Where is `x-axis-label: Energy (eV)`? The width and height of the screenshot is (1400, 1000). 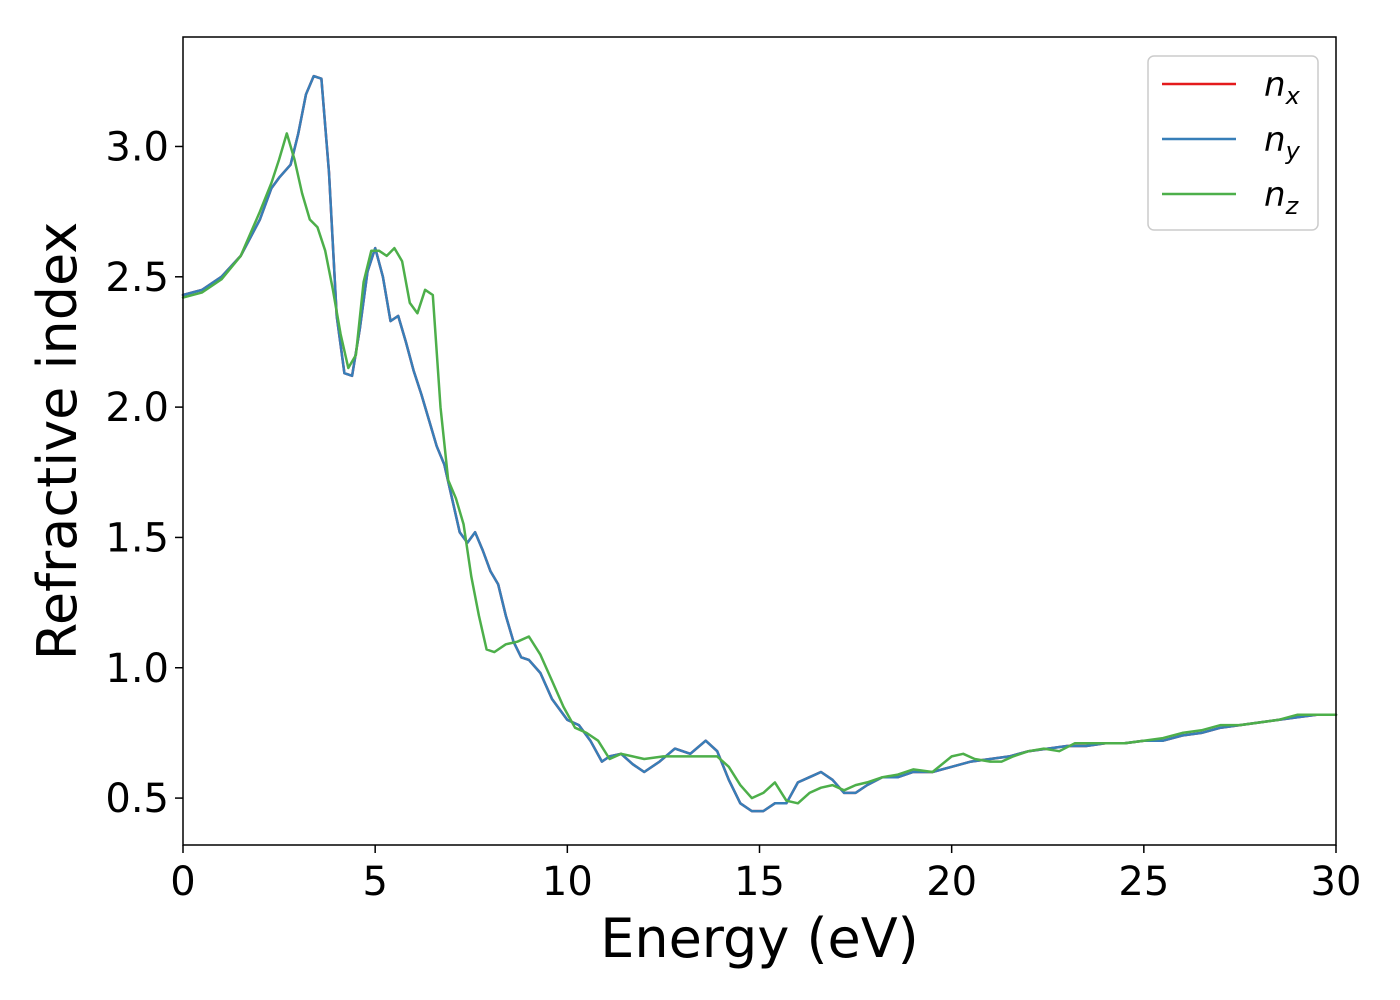 x-axis-label: Energy (eV) is located at coordinates (759, 938).